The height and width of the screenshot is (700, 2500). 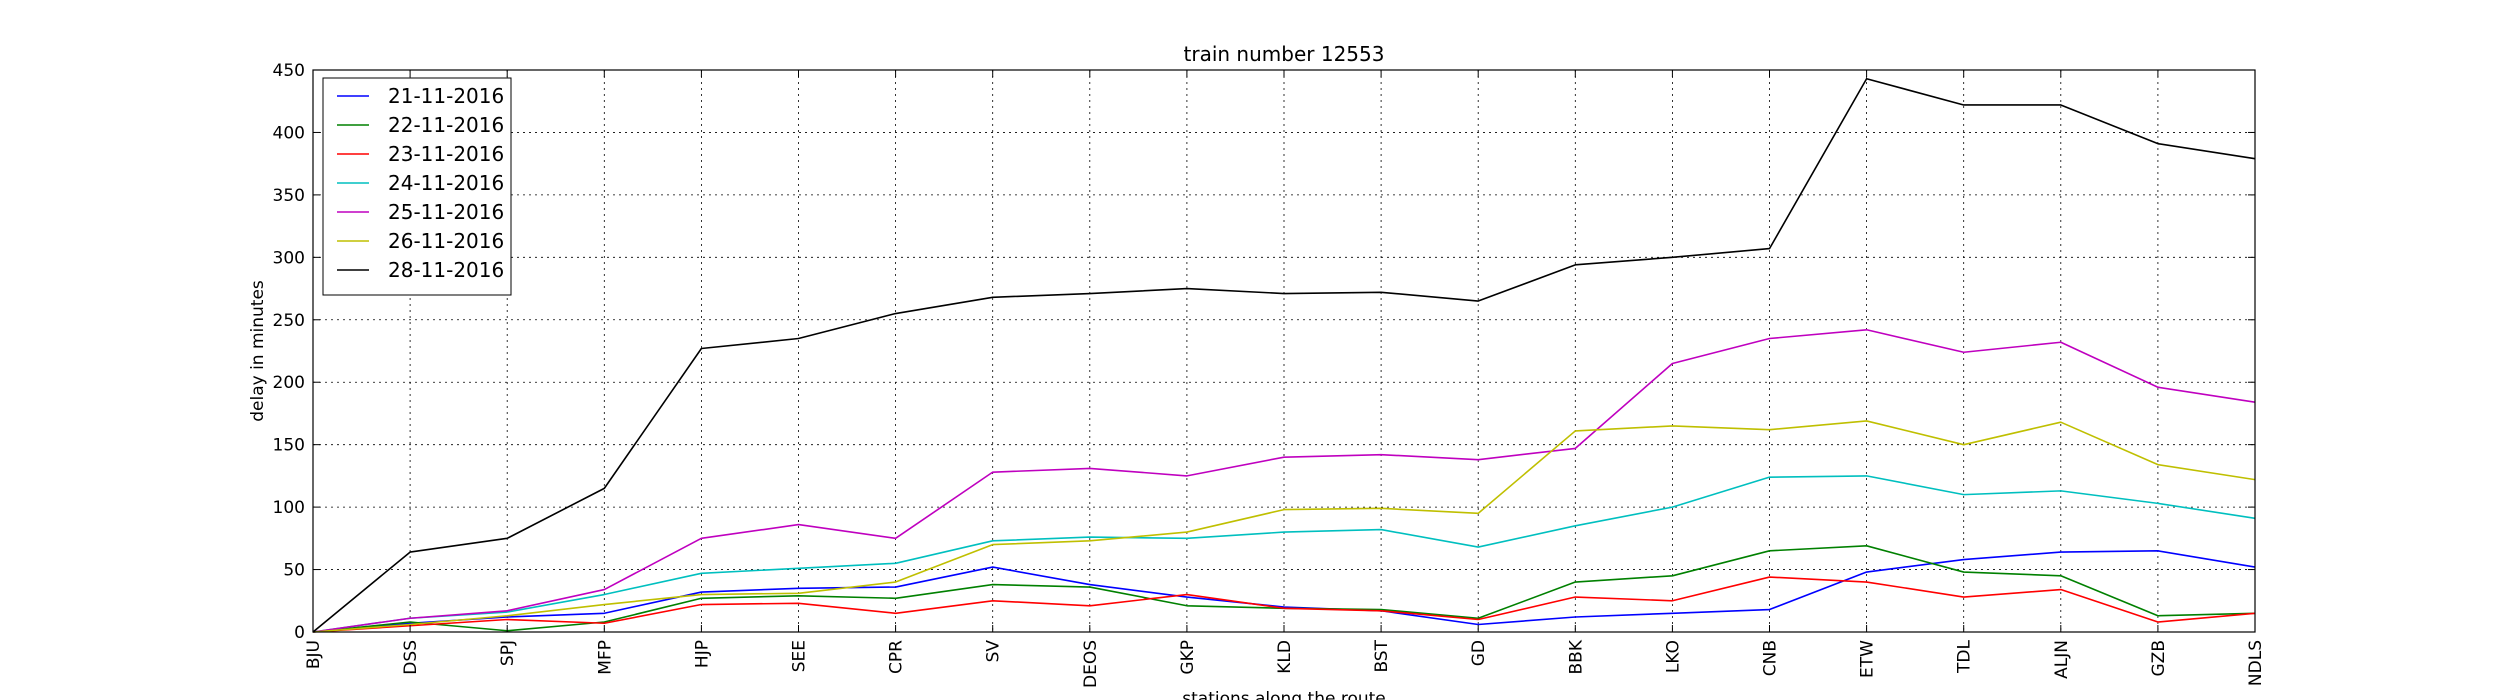 I want to click on legend-label: 24-11-2016, so click(x=446, y=183).